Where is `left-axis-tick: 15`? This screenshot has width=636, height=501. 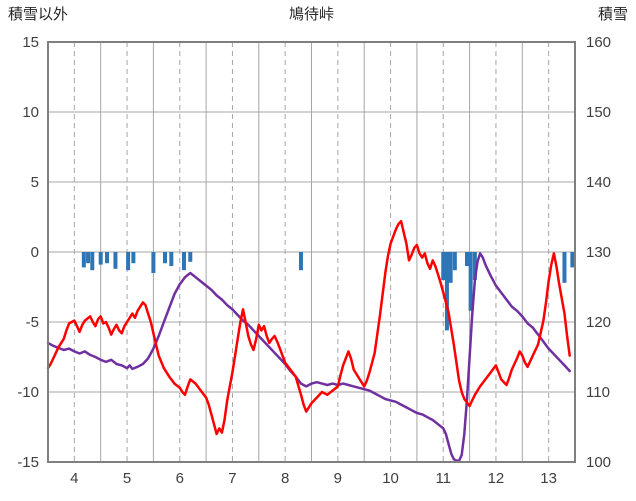
left-axis-tick: 15 is located at coordinates (30, 42).